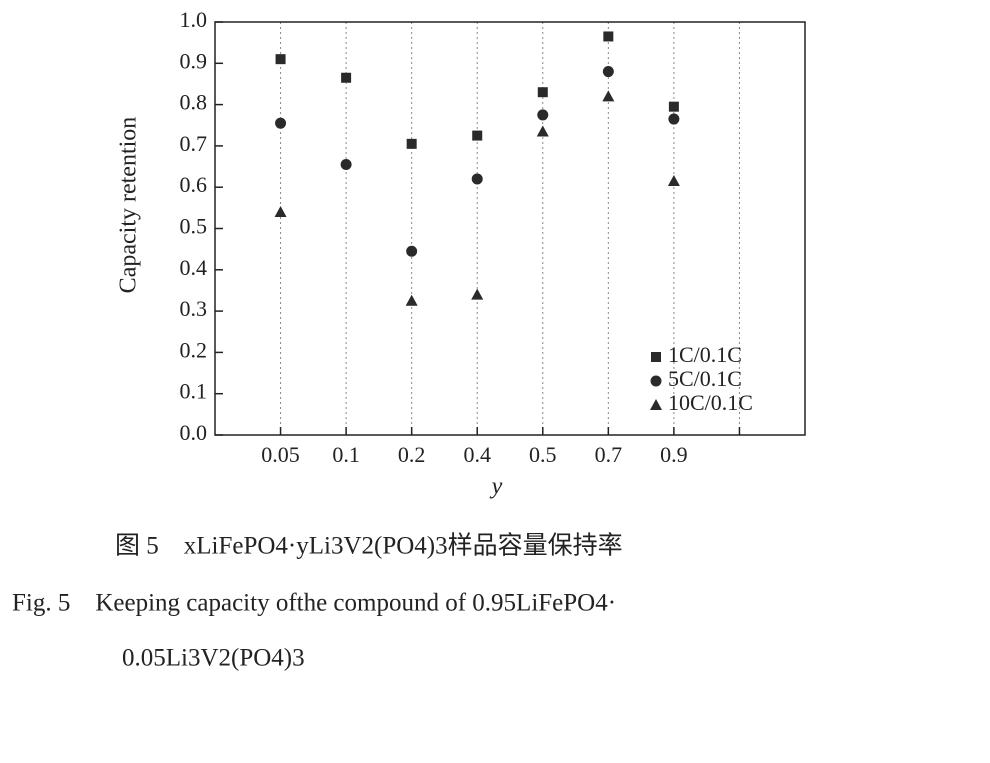 The width and height of the screenshot is (990, 763). Describe the element at coordinates (194, 60) in the screenshot. I see `y-tick-label: 0.9` at that location.